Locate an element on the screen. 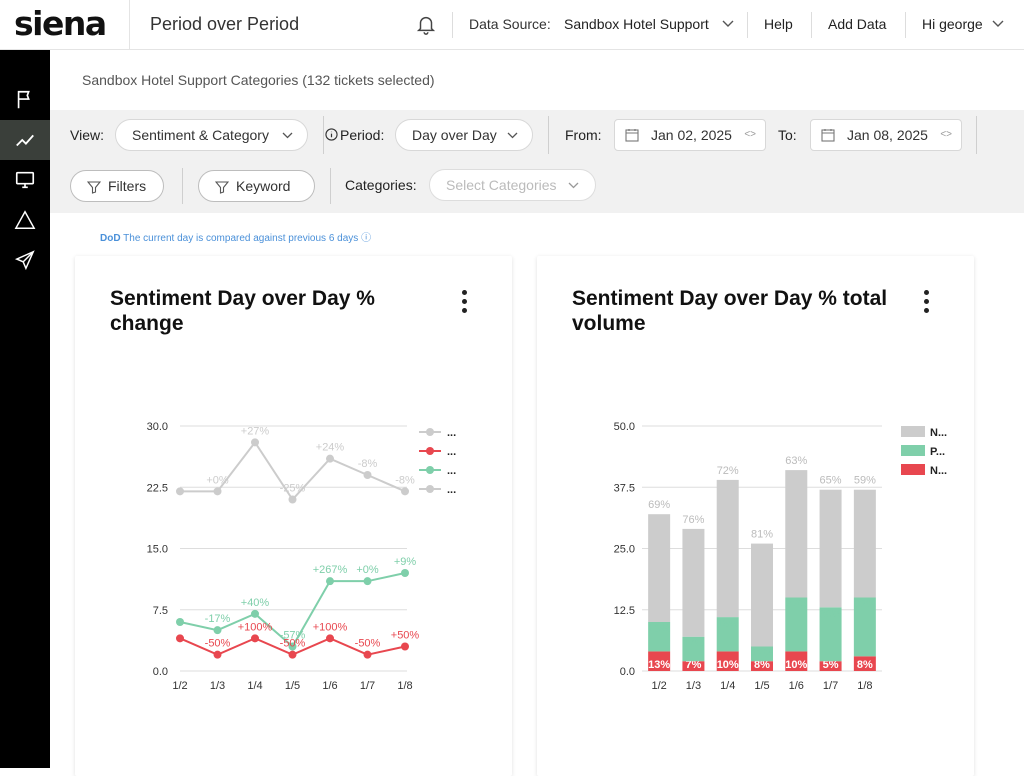  data-label: +267% is located at coordinates (330, 570).